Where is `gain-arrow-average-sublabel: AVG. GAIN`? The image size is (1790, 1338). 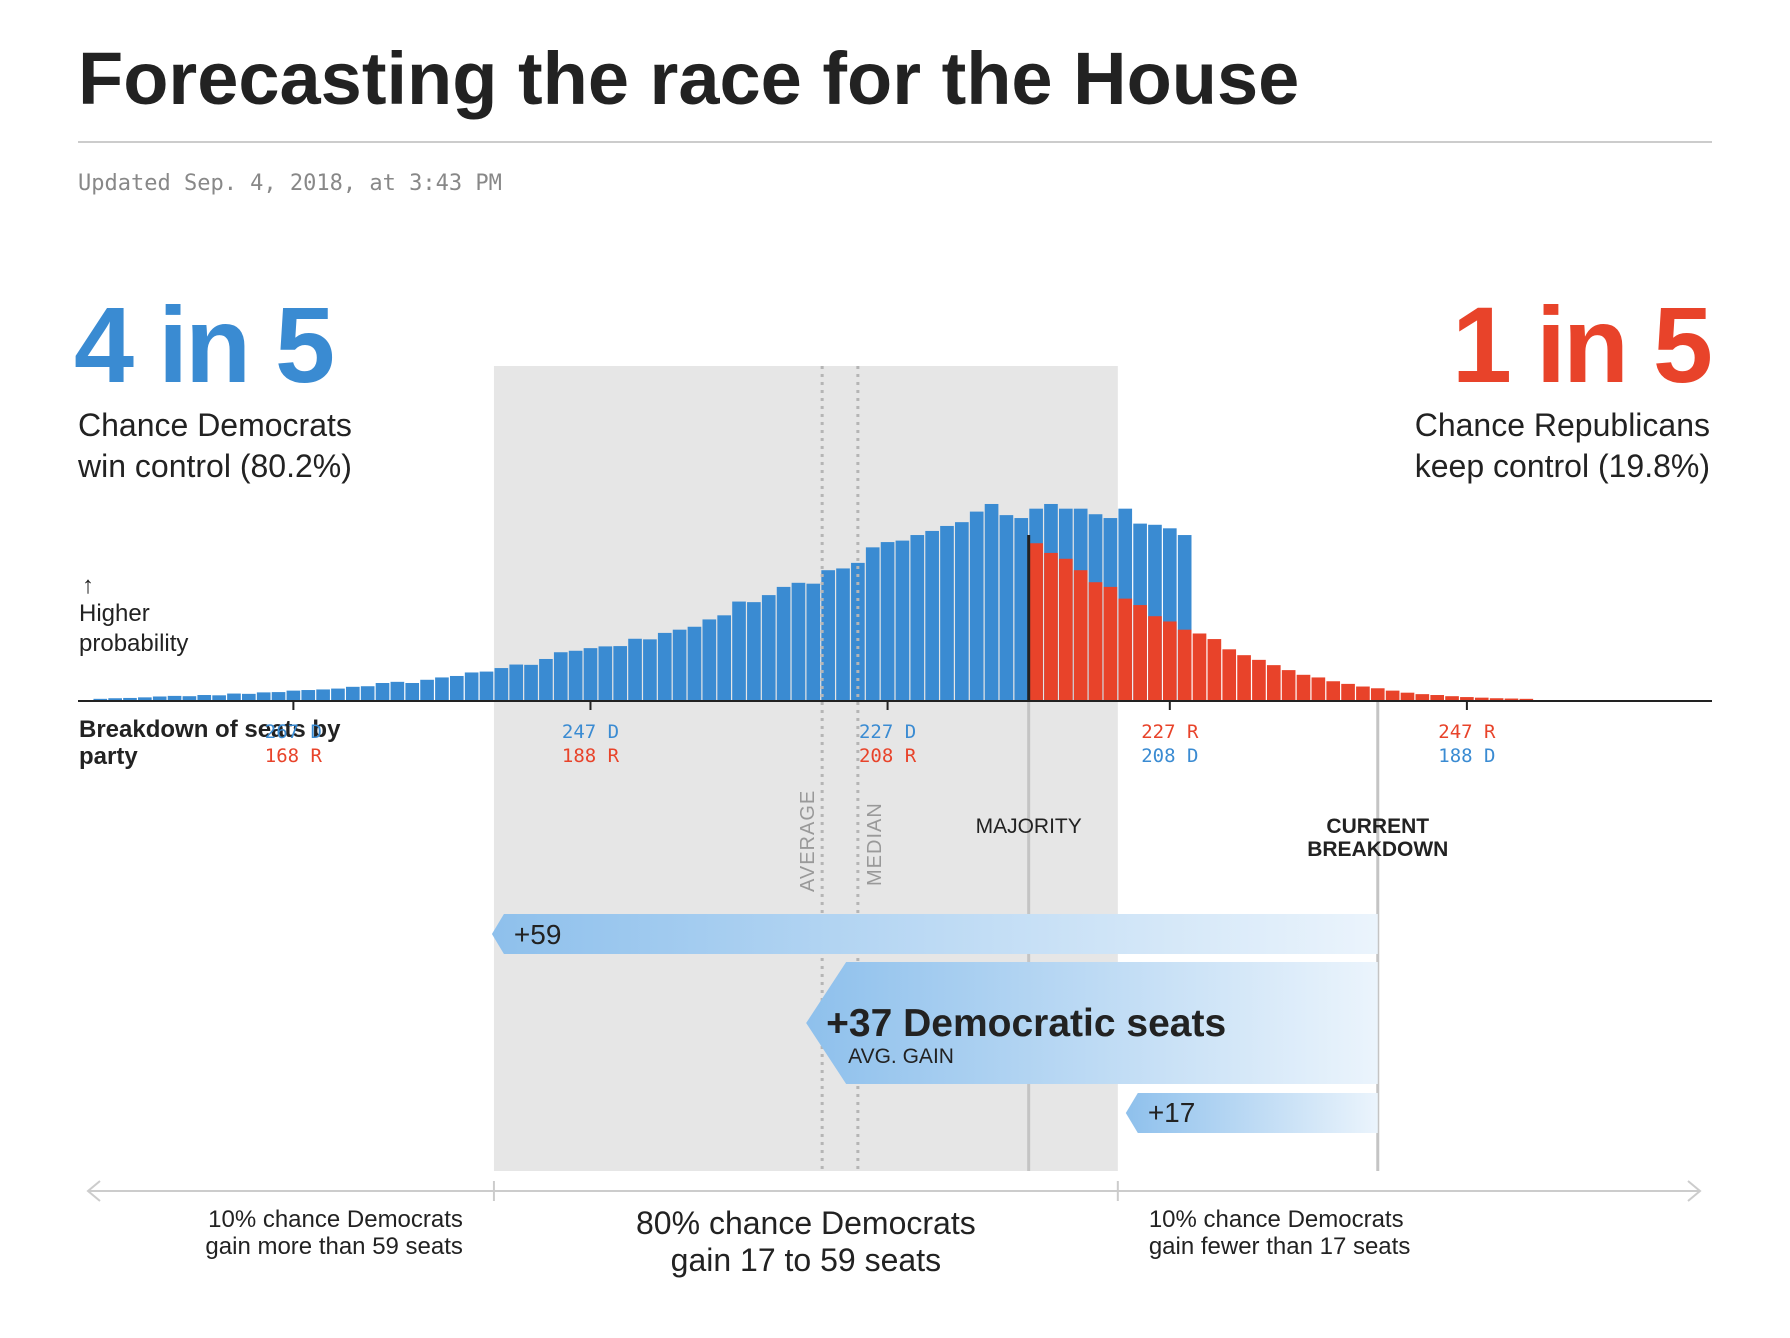 gain-arrow-average-sublabel: AVG. GAIN is located at coordinates (901, 1056).